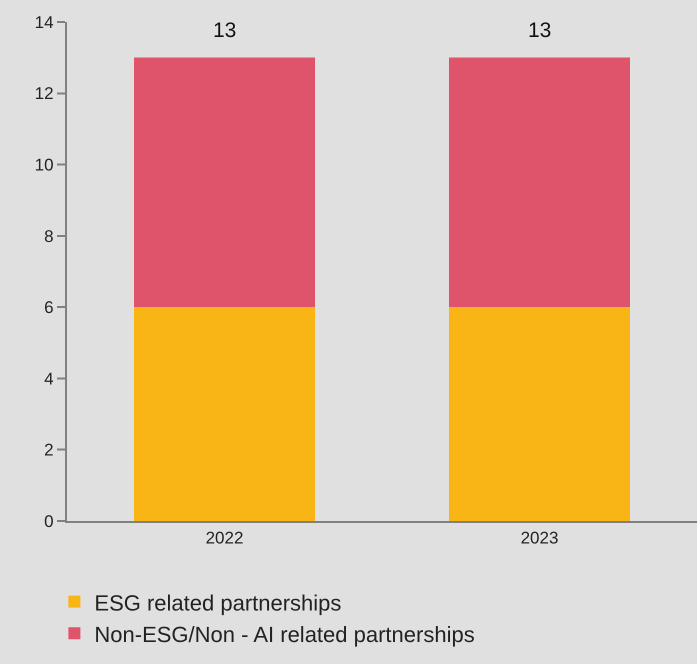 This screenshot has height=664, width=697. I want to click on y-tick-label: 2, so click(49, 450).